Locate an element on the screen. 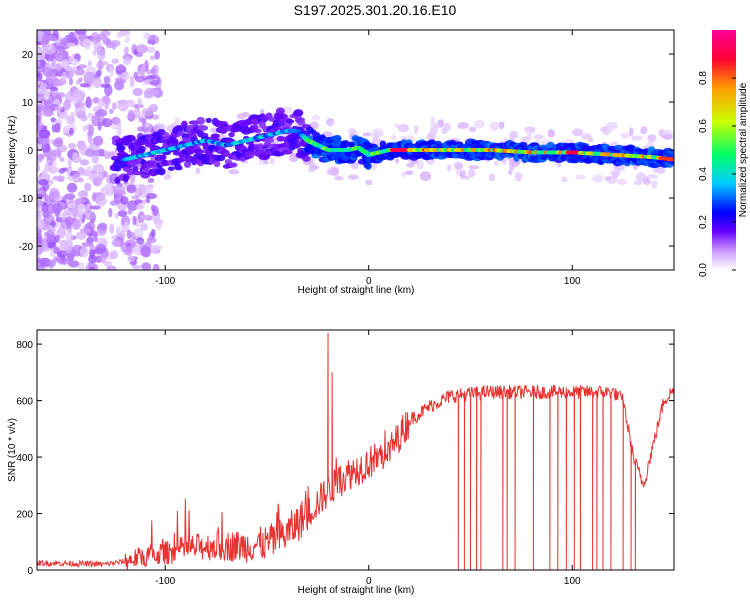 This screenshot has width=750, height=600. colorbar-tick-label: 0.6 is located at coordinates (703, 126).